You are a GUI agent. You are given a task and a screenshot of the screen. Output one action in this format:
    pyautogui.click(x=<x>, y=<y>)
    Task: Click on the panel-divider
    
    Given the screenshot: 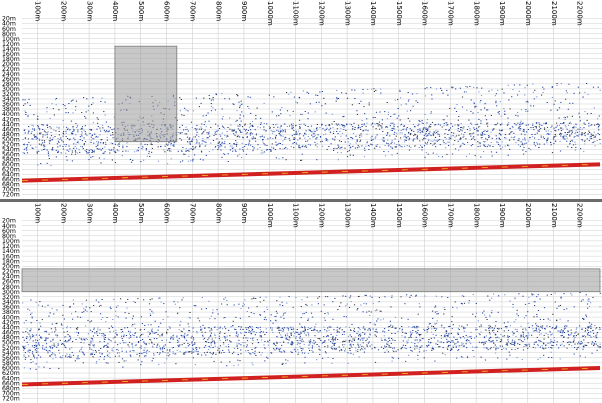 What is the action you would take?
    pyautogui.click(x=301, y=200)
    